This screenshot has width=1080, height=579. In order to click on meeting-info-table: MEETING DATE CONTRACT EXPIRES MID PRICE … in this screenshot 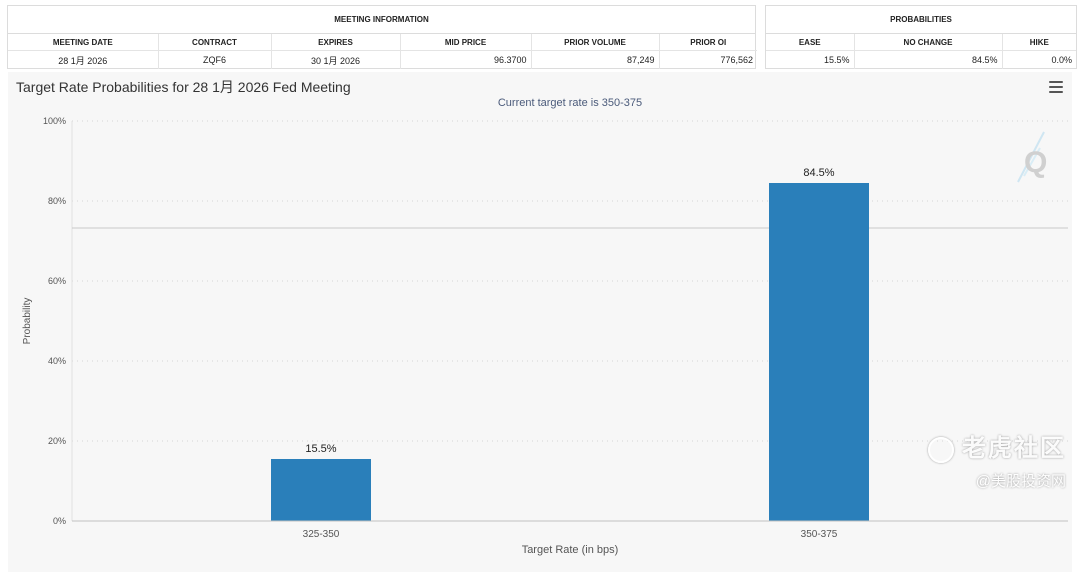, I will do `click(382, 51)`.